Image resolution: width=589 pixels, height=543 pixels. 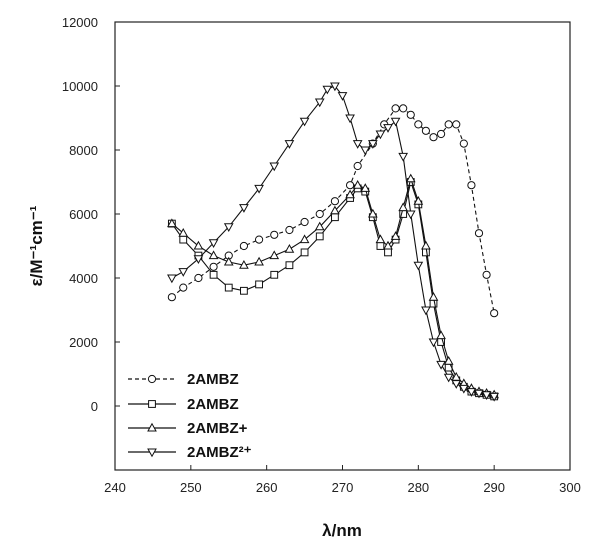 I want to click on legend-entry-3: 2AMBZ+, so click(x=188, y=428).